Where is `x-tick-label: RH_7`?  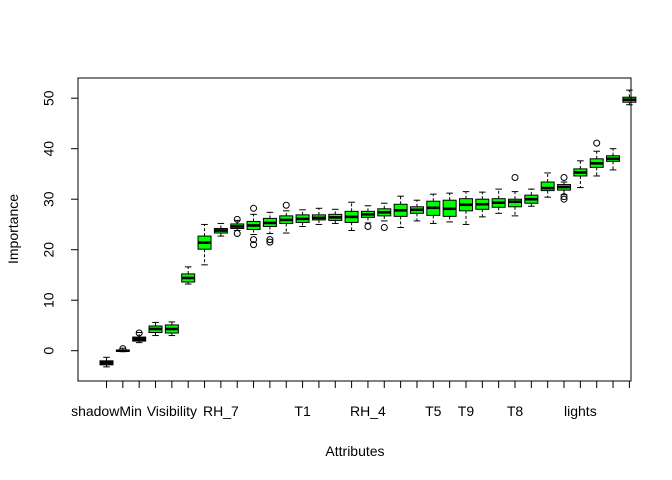 x-tick-label: RH_7 is located at coordinates (221, 411).